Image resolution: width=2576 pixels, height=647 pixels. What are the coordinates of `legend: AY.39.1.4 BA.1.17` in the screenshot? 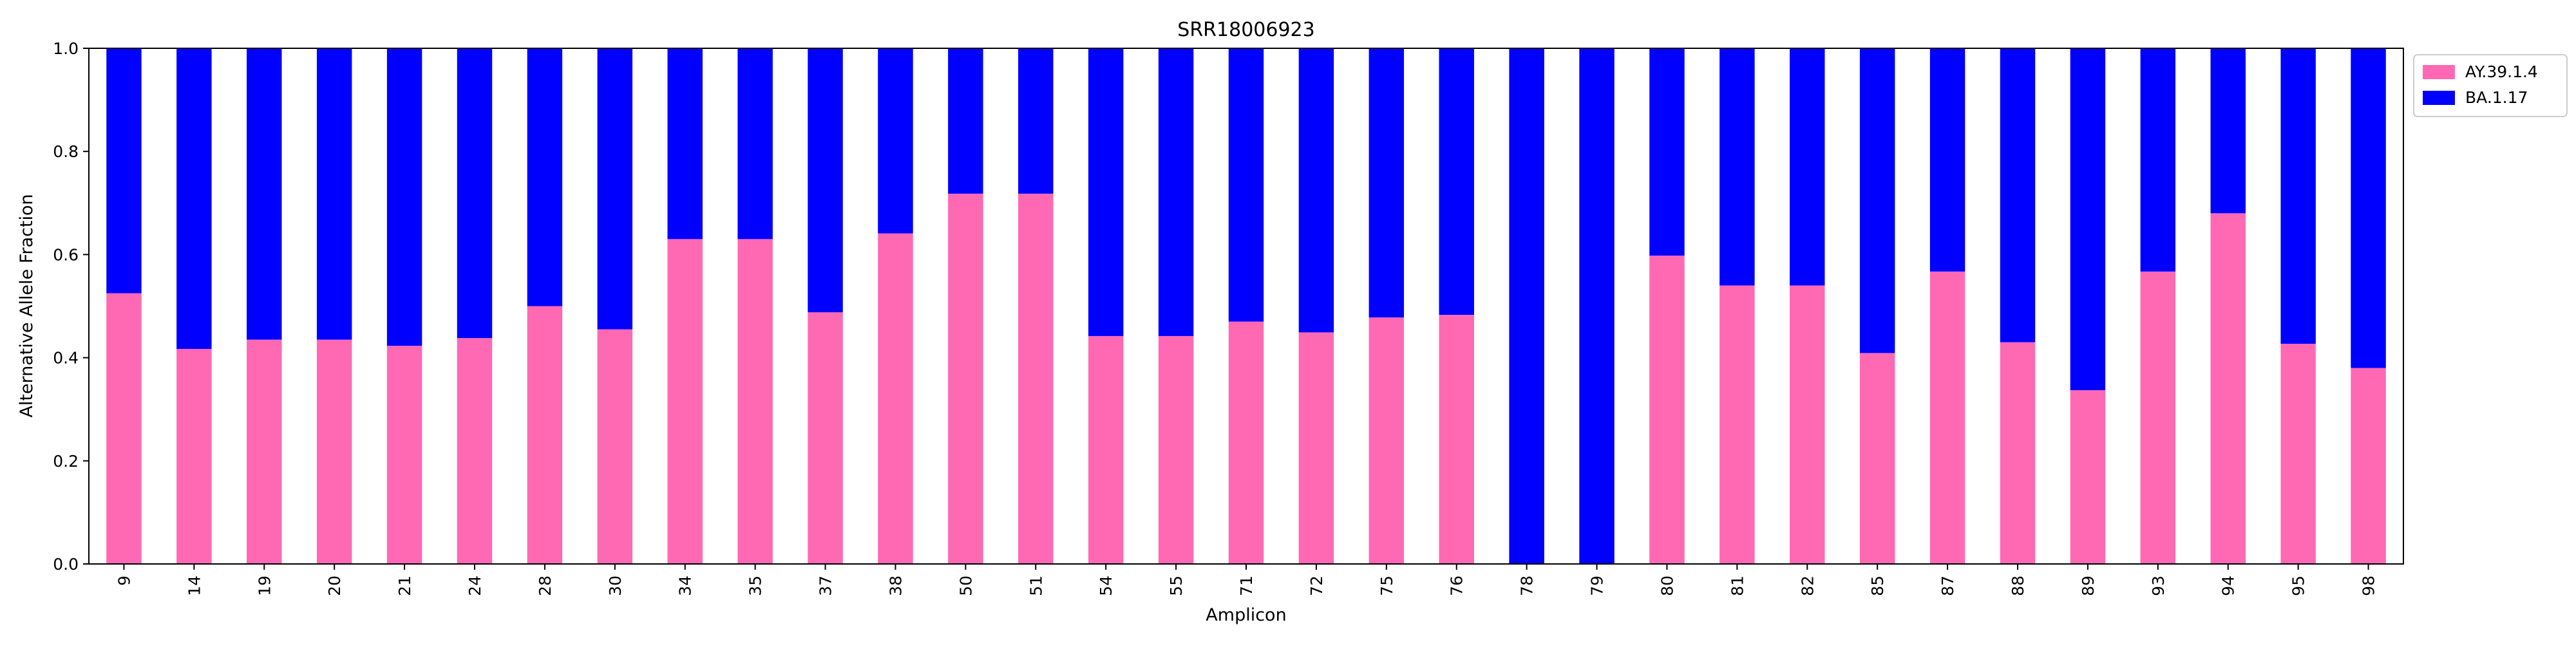 It's located at (2491, 85).